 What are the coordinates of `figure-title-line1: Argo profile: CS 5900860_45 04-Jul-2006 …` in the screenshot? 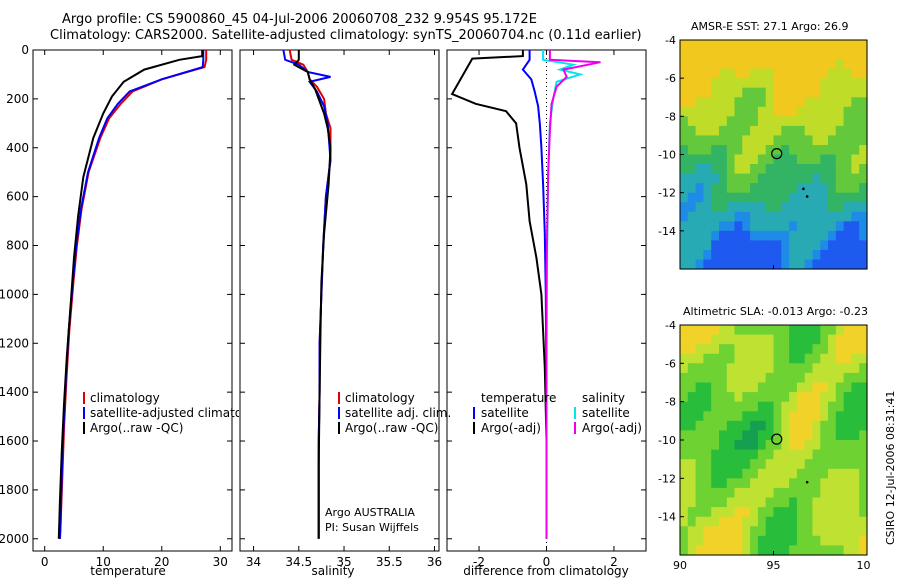 It's located at (299, 19).